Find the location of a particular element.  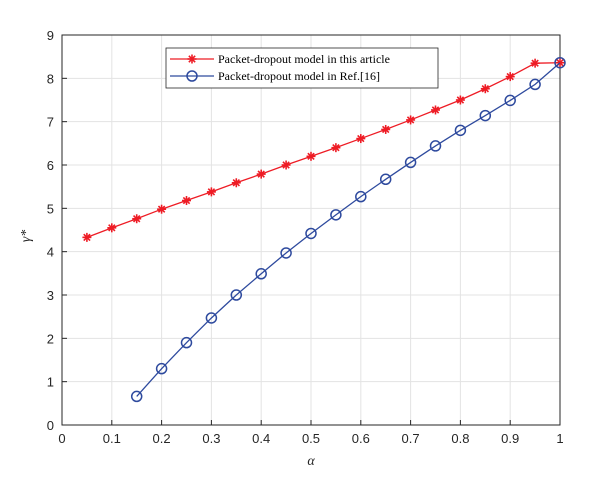

legend-item: Packet-dropout model in Ref.[16] is located at coordinates (275, 76).